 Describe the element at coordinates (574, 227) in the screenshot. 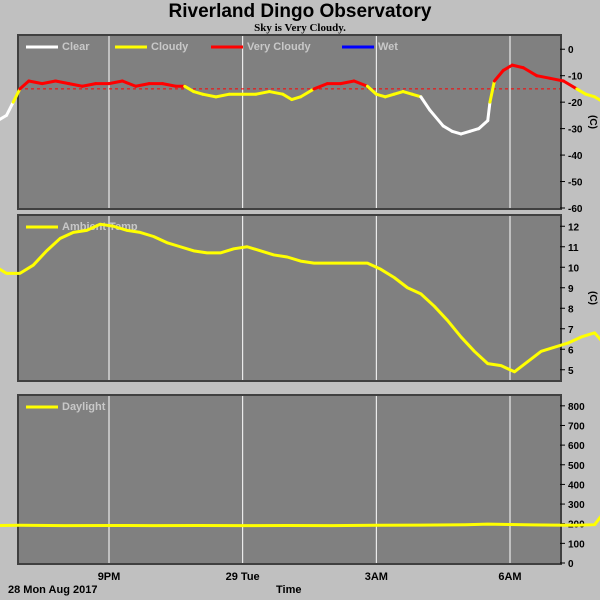

I see `ambient-ytick-label: 12` at that location.